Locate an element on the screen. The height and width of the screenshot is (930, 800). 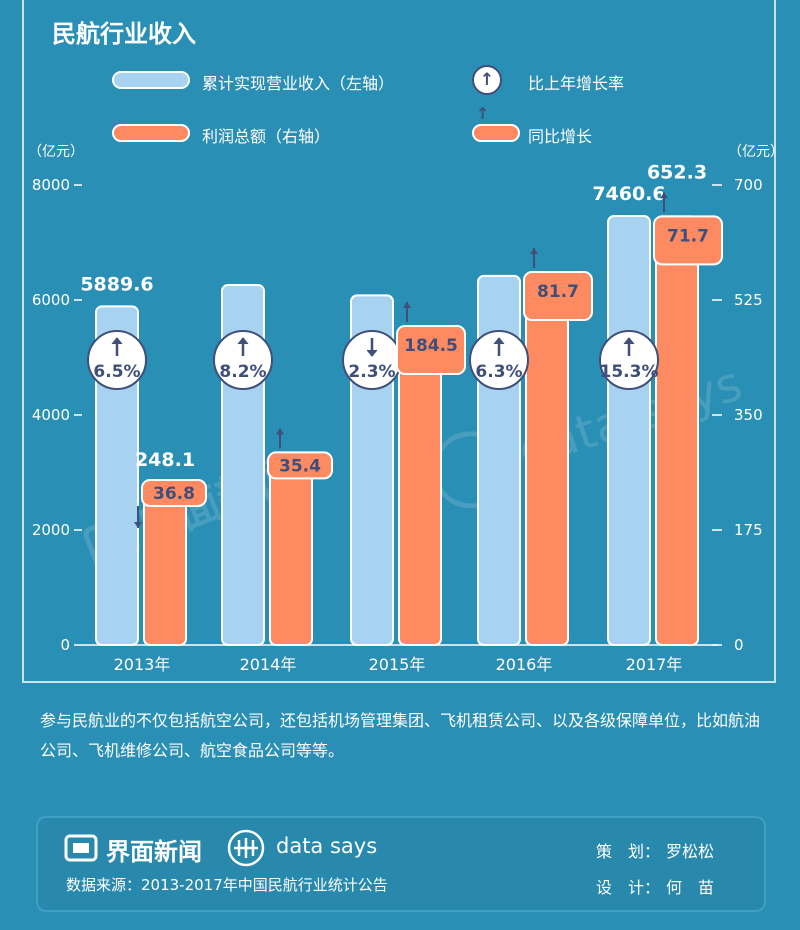
y-left-tick-label: 2000 is located at coordinates (51, 530).